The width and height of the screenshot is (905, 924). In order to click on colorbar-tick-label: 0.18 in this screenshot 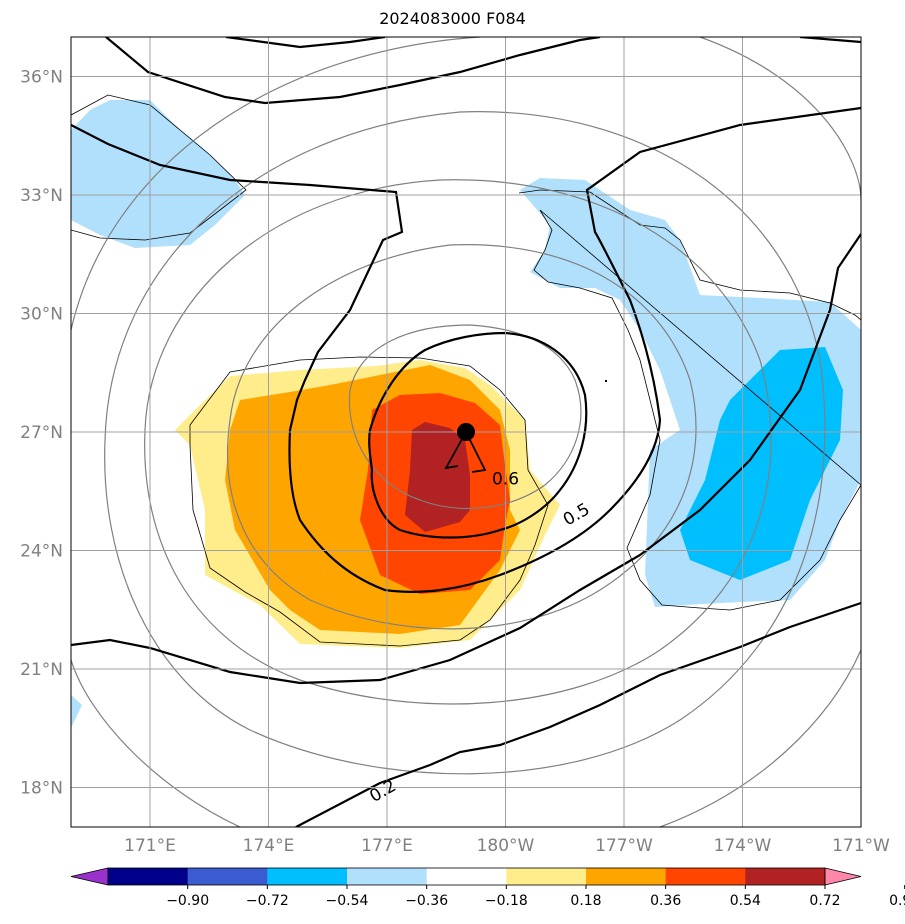, I will do `click(585, 901)`.